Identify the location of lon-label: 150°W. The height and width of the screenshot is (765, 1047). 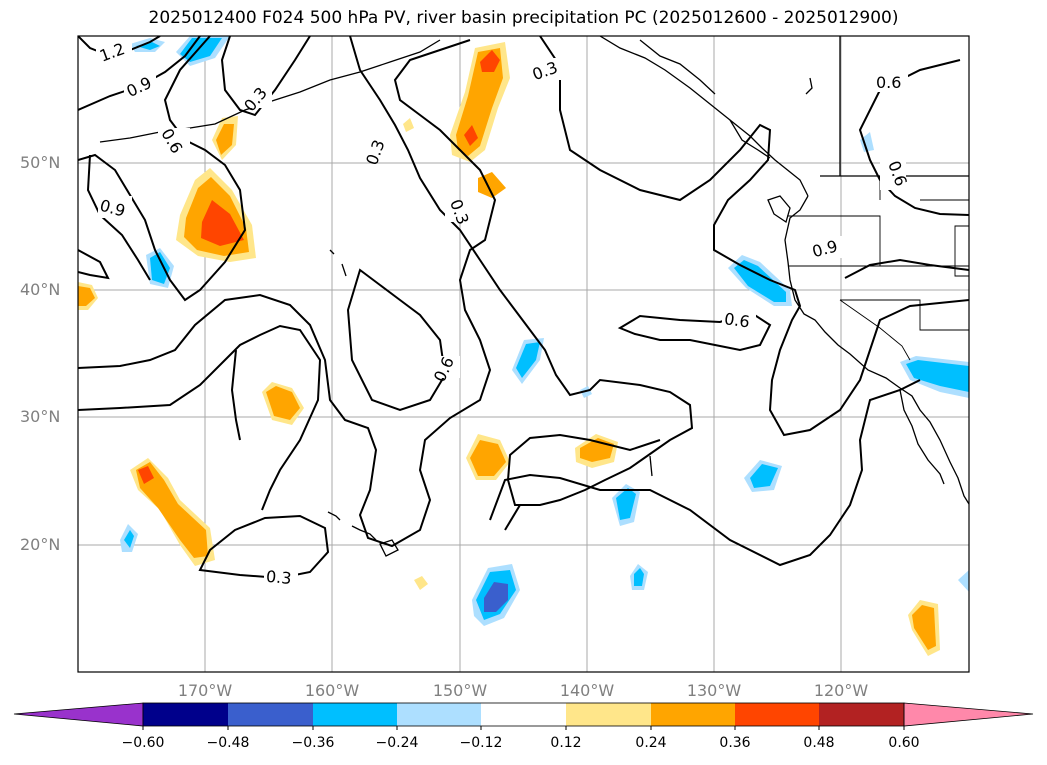
(460, 690).